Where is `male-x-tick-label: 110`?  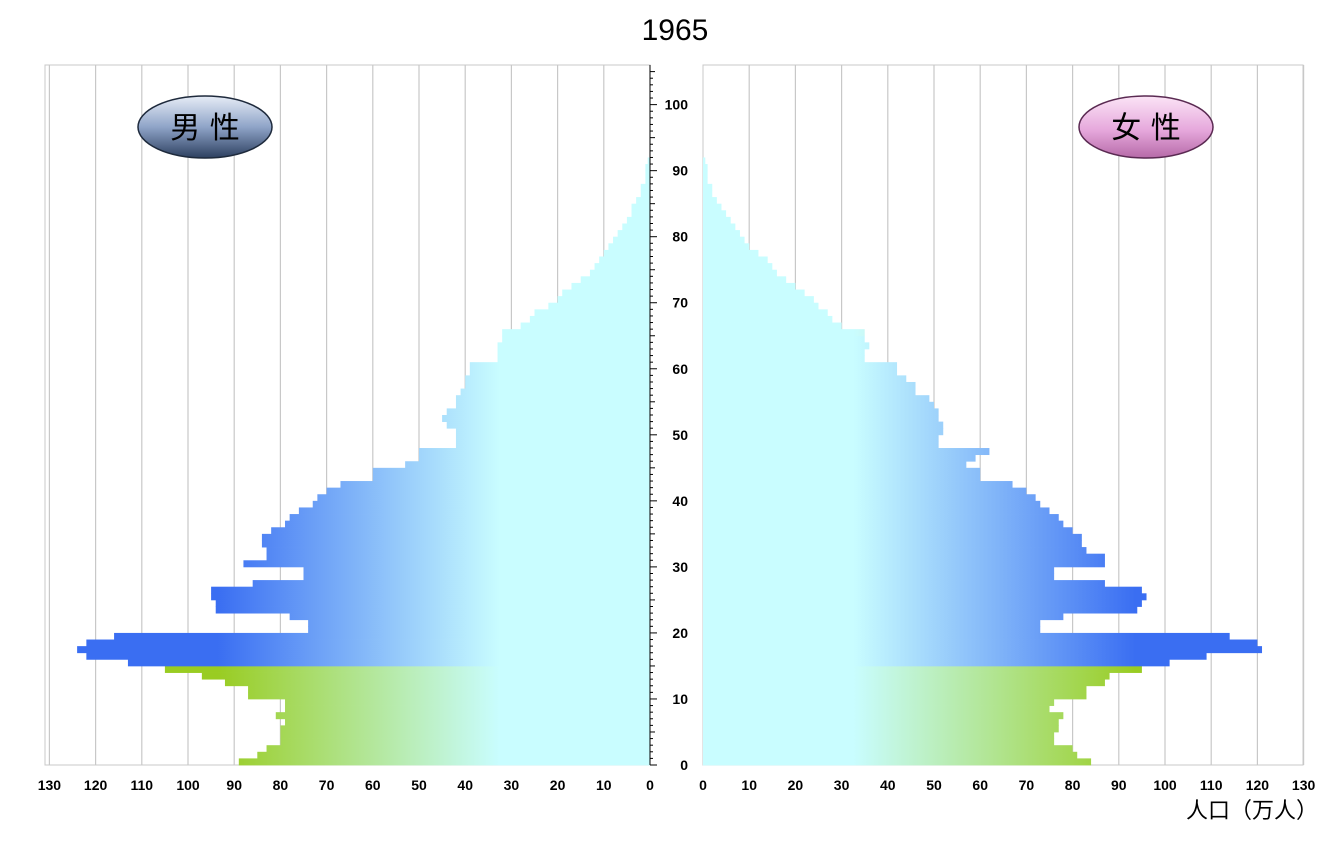 male-x-tick-label: 110 is located at coordinates (142, 785).